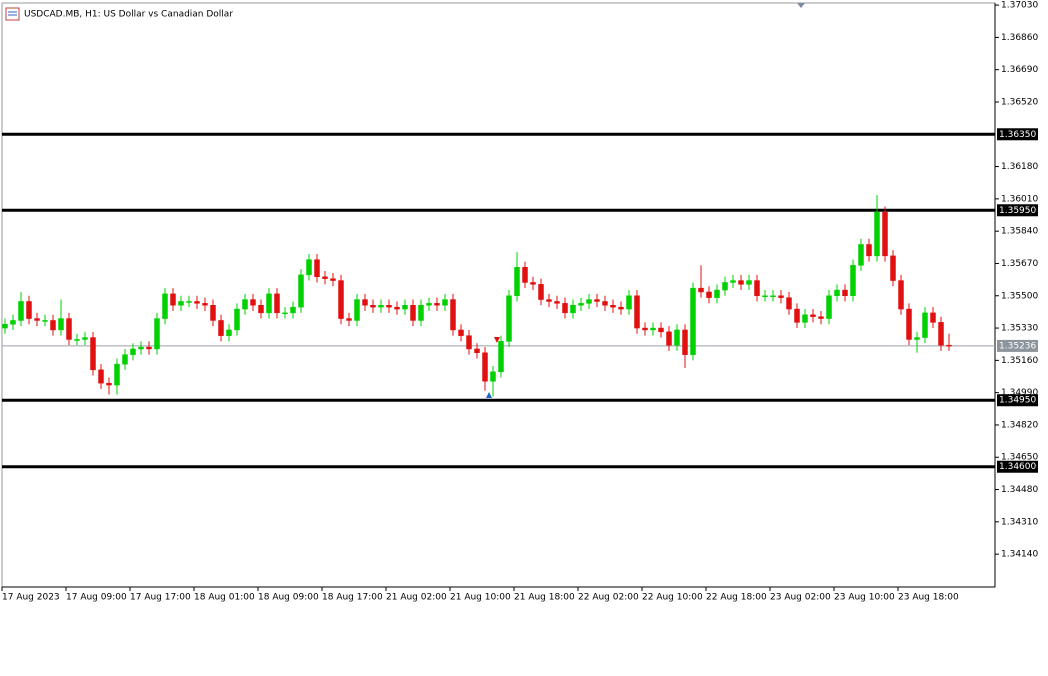 This screenshot has width=1048, height=676. I want to click on y-tick-label: 1.34480, so click(1019, 490).